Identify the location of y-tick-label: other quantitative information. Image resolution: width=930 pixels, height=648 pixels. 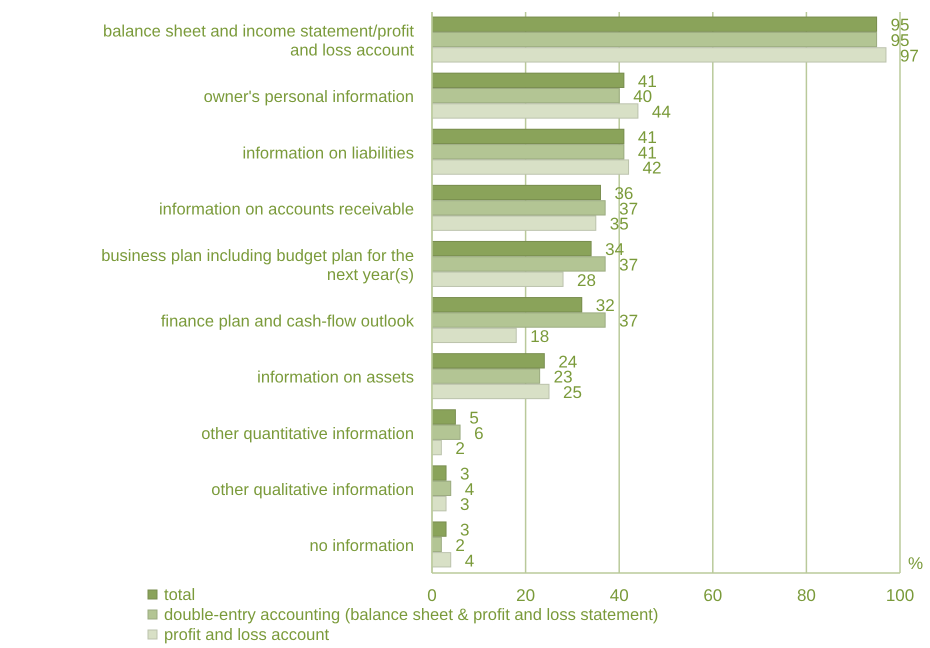
(307, 433).